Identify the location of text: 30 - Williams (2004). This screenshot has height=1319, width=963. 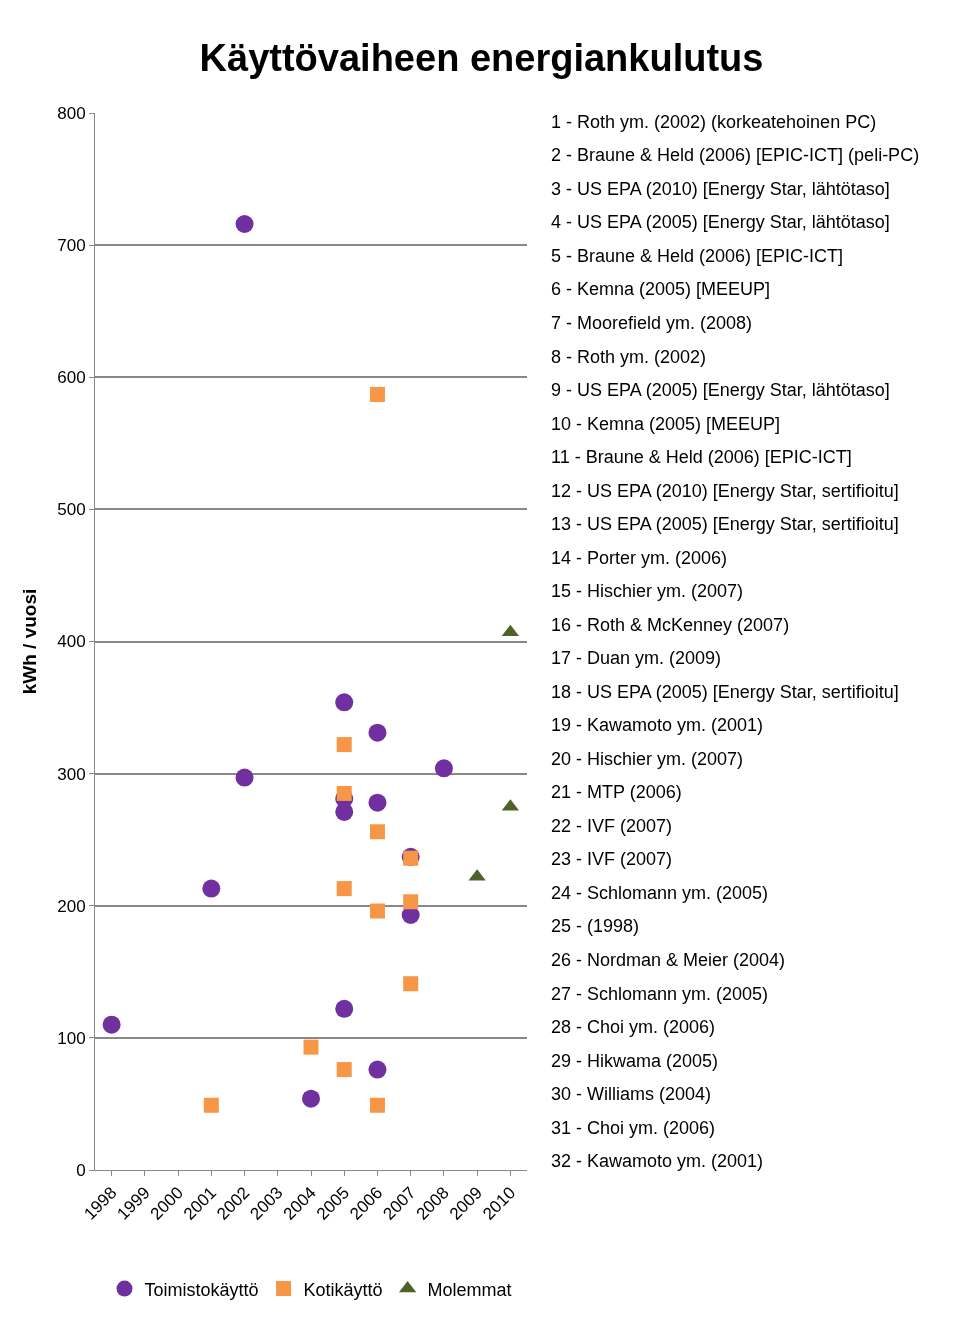
(631, 1094).